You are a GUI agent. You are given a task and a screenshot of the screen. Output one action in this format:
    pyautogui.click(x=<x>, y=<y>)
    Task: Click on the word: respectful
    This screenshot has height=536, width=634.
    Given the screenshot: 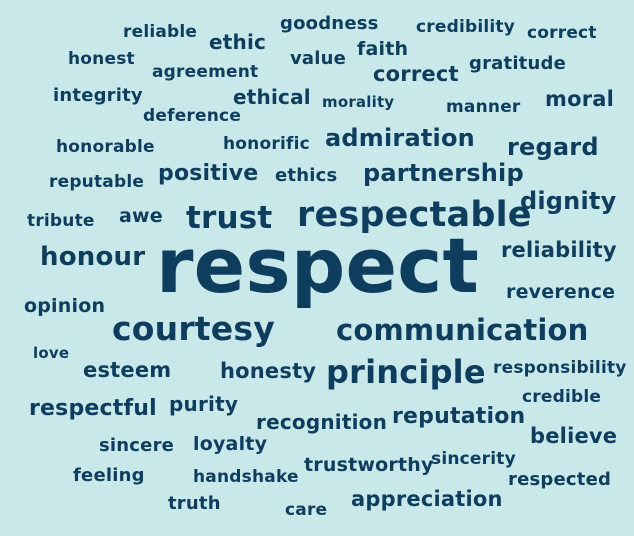 What is the action you would take?
    pyautogui.click(x=93, y=408)
    